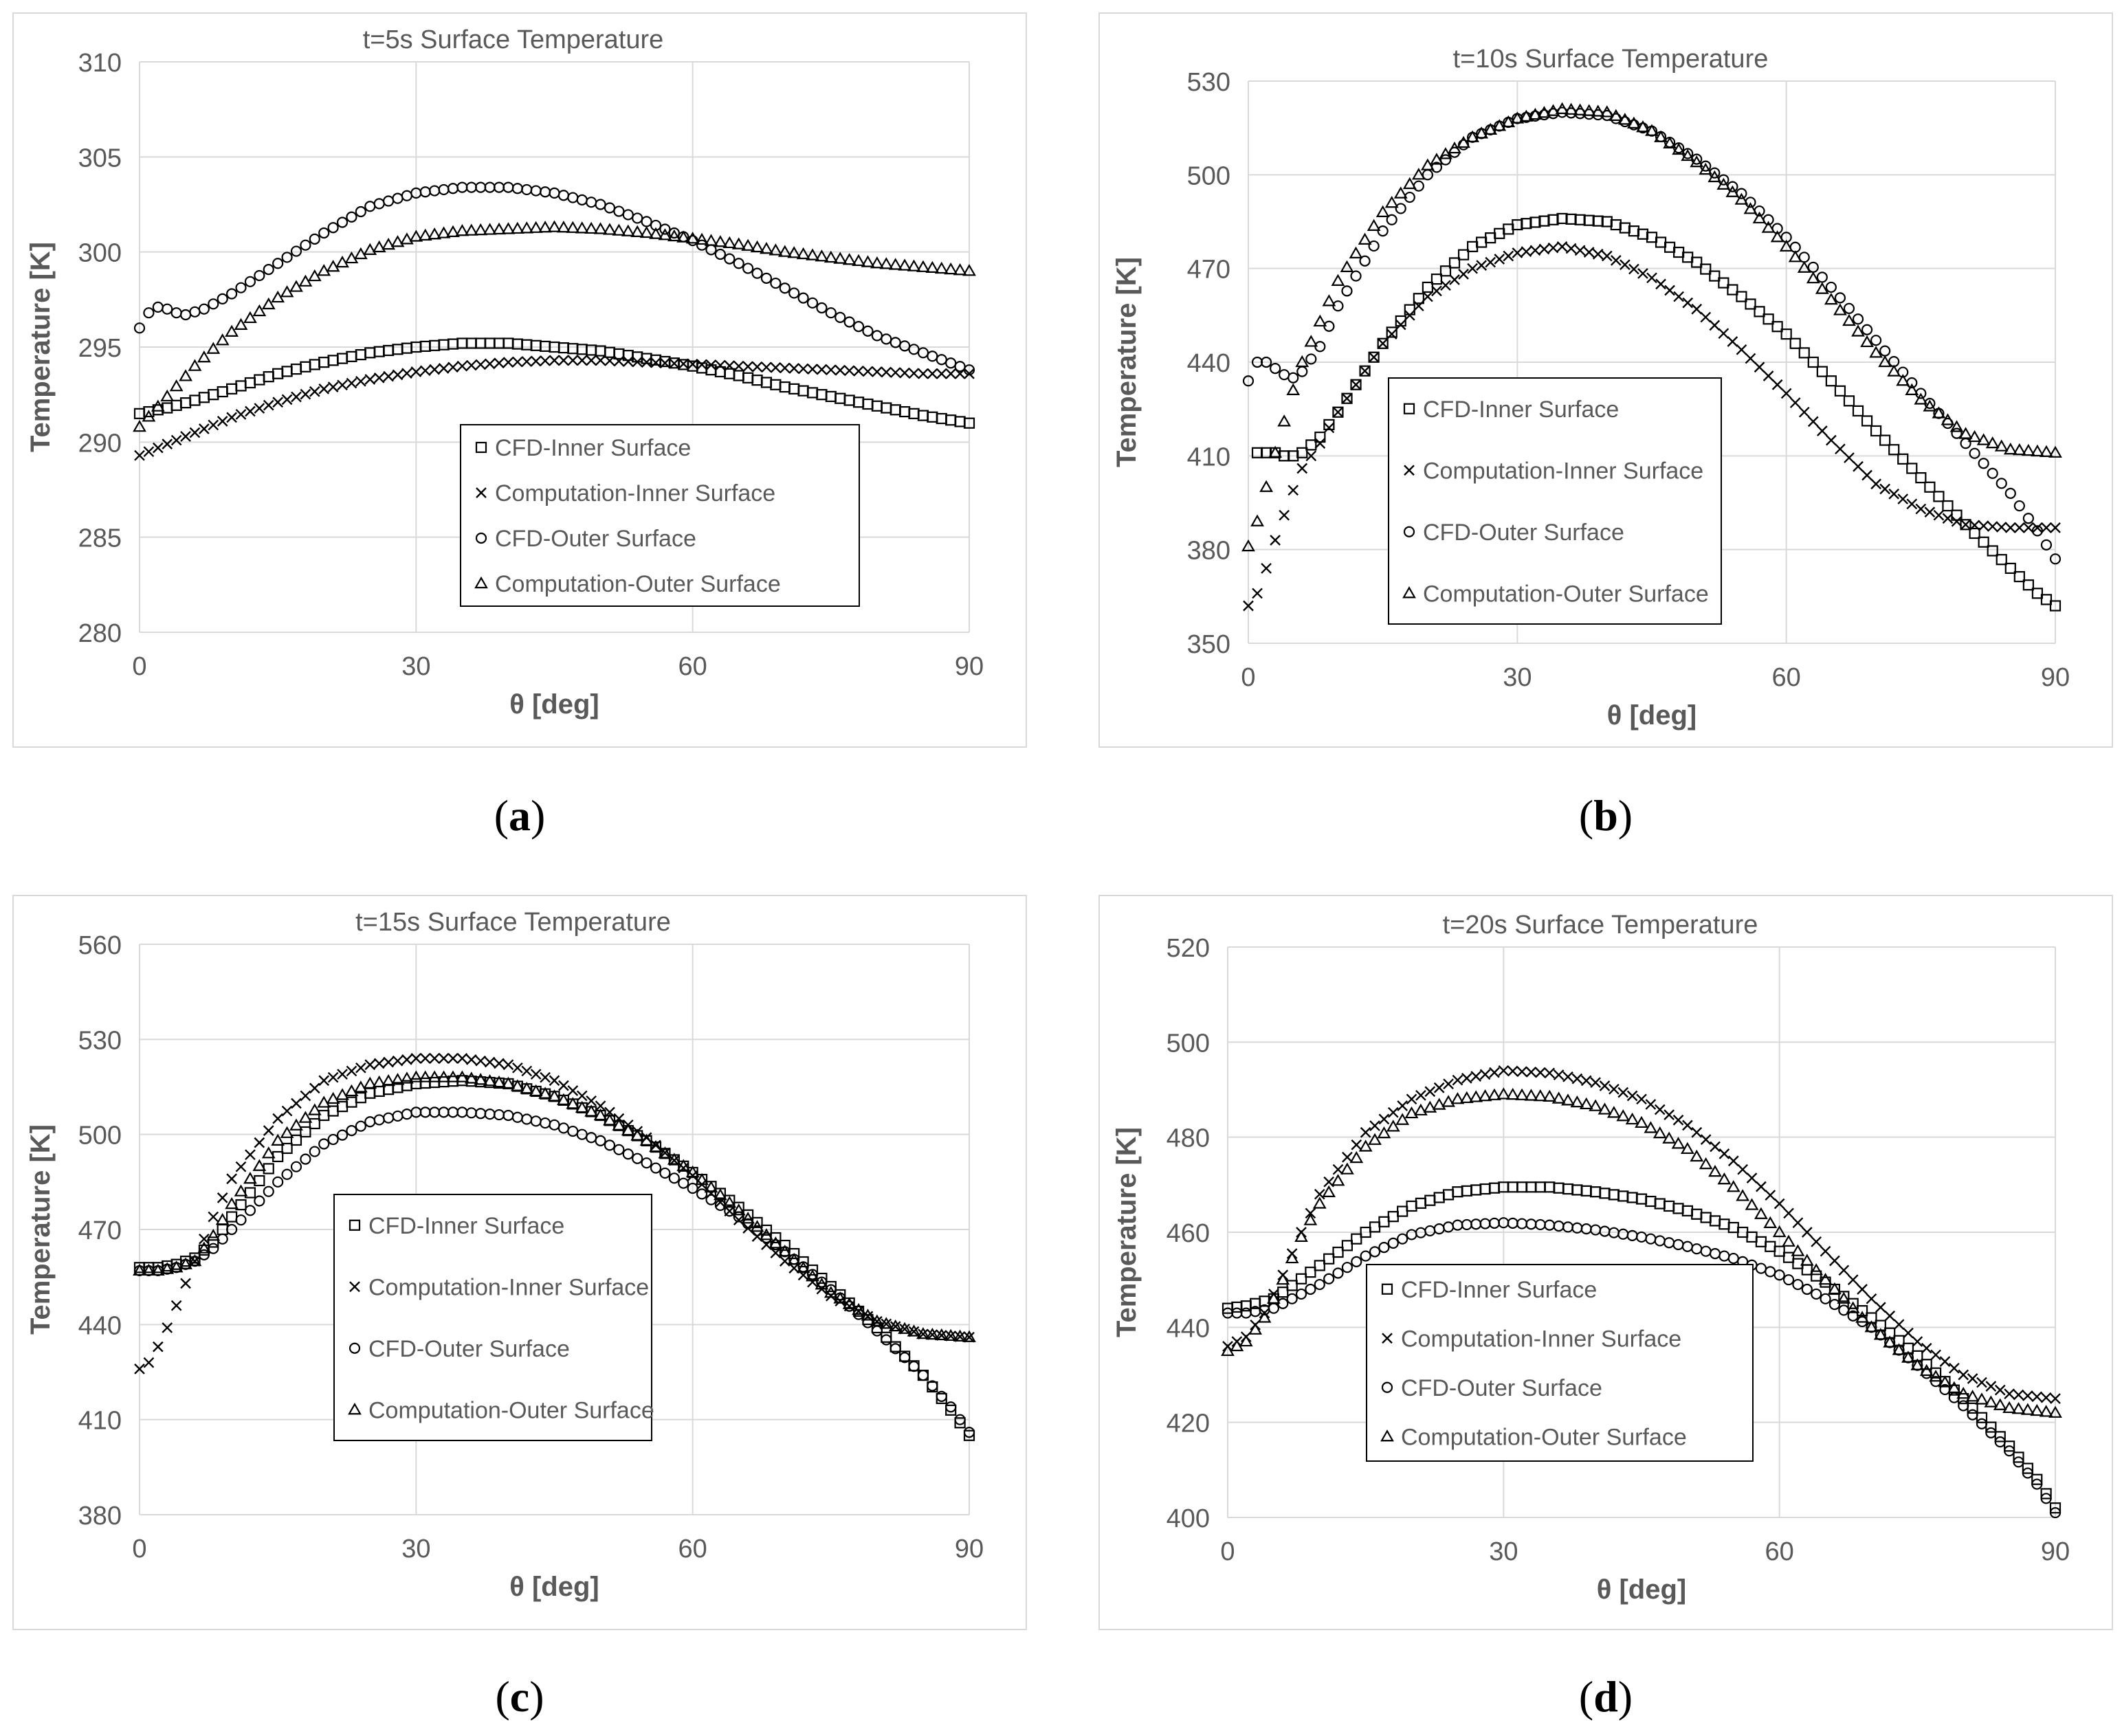  Describe the element at coordinates (1651, 327) in the screenshot. I see `series-computation-outer-surface` at that location.